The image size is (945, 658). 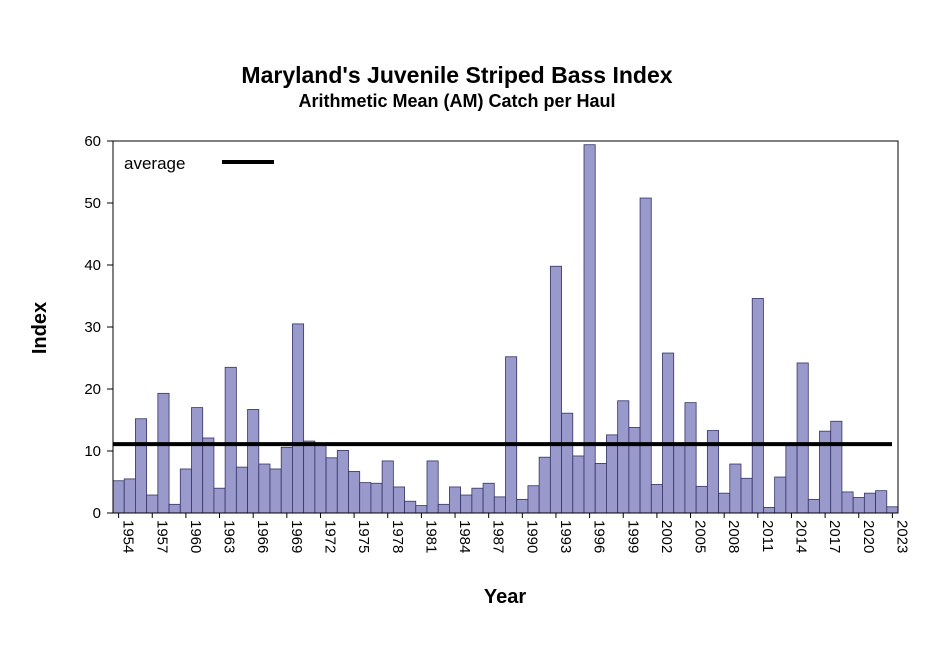 I want to click on bar-2016, so click(x=813, y=506).